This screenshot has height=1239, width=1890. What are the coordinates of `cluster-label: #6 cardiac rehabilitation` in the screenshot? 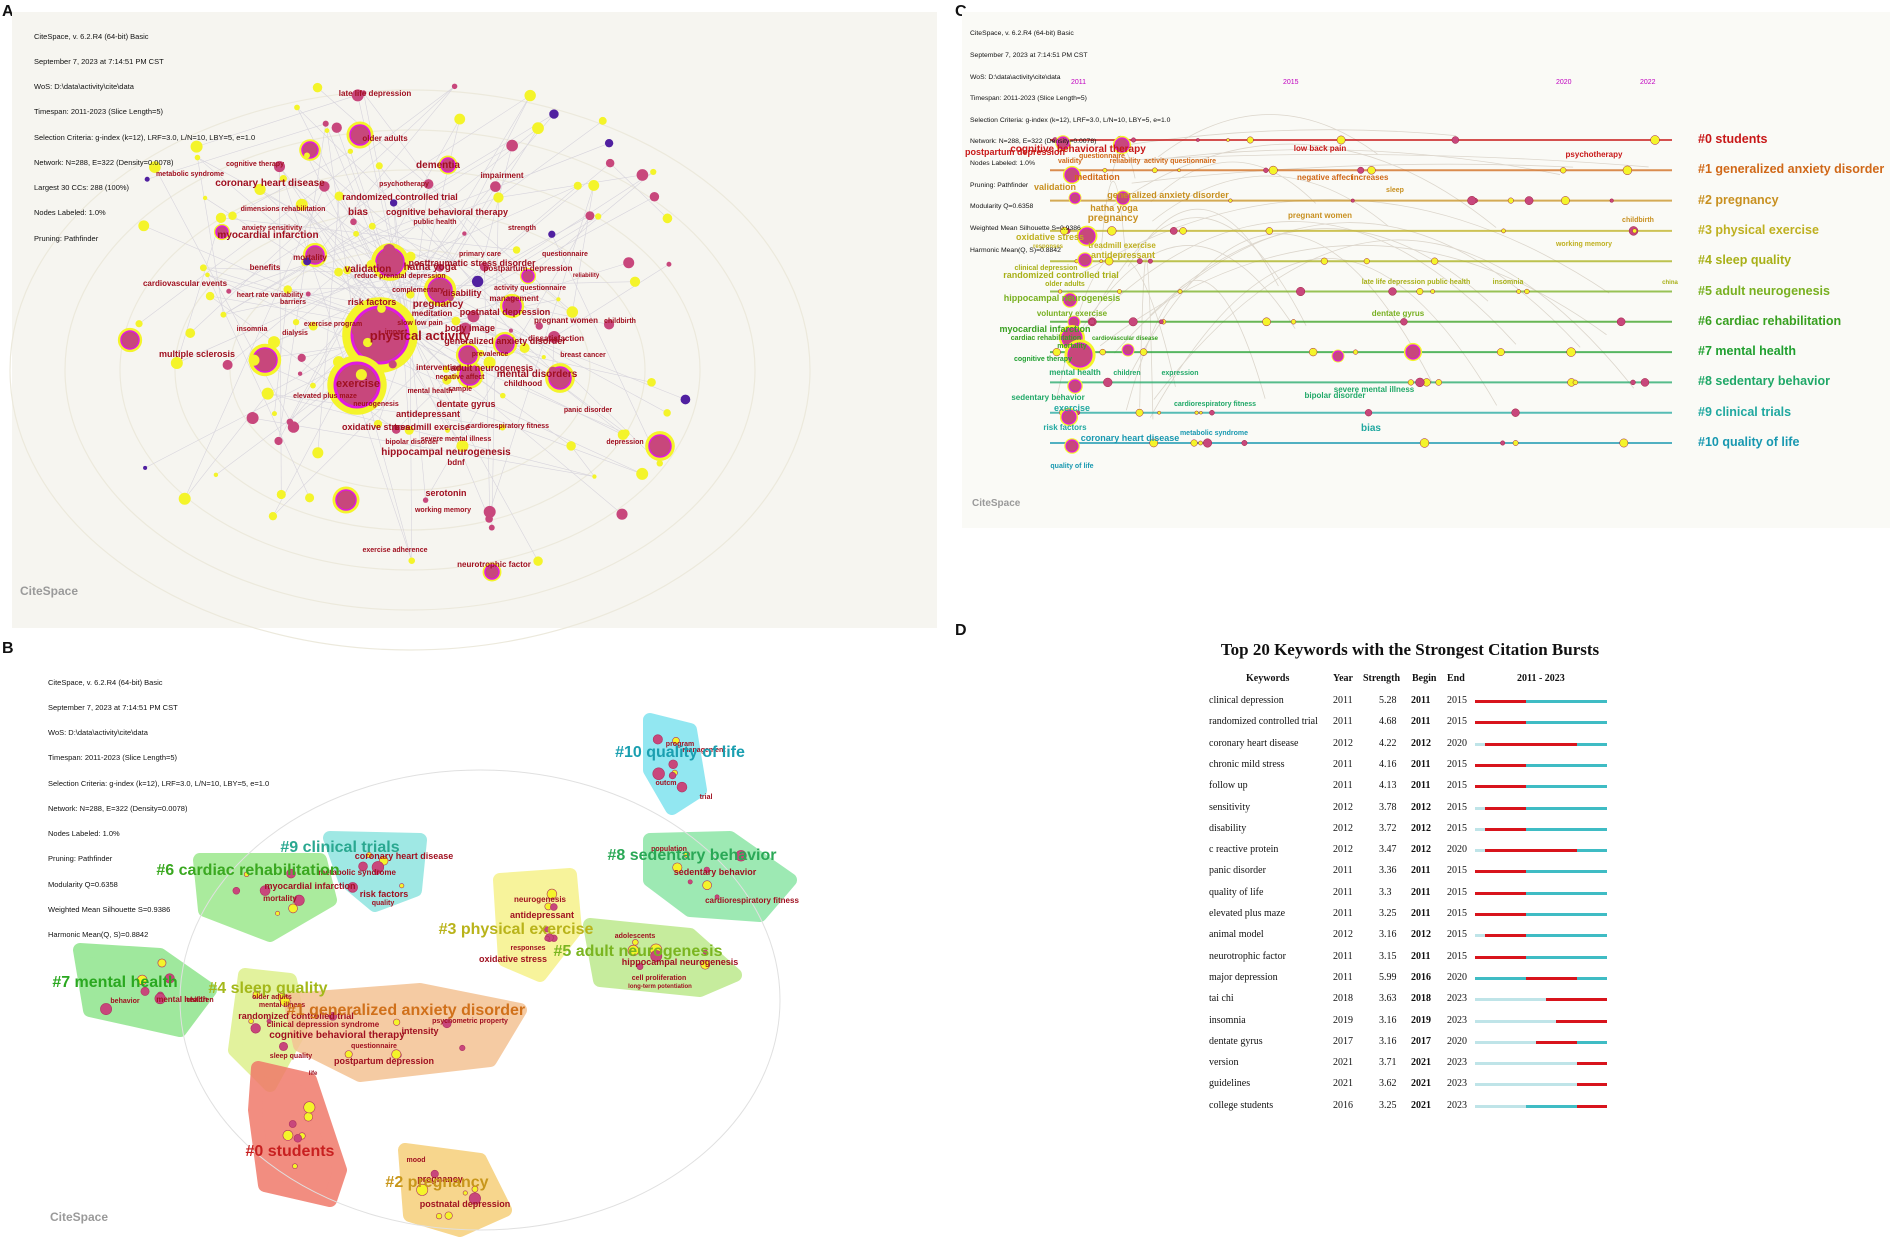 It's located at (247, 870).